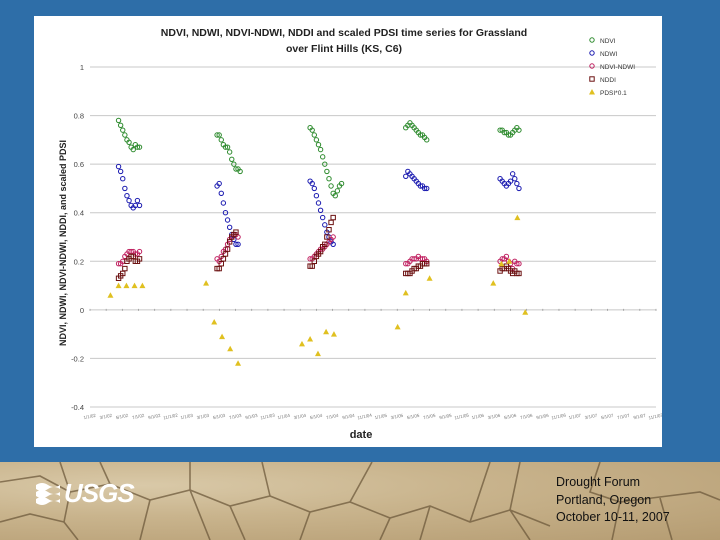 The height and width of the screenshot is (540, 720). Describe the element at coordinates (640, 417) in the screenshot. I see `x-tick-label: 9/1/07` at that location.